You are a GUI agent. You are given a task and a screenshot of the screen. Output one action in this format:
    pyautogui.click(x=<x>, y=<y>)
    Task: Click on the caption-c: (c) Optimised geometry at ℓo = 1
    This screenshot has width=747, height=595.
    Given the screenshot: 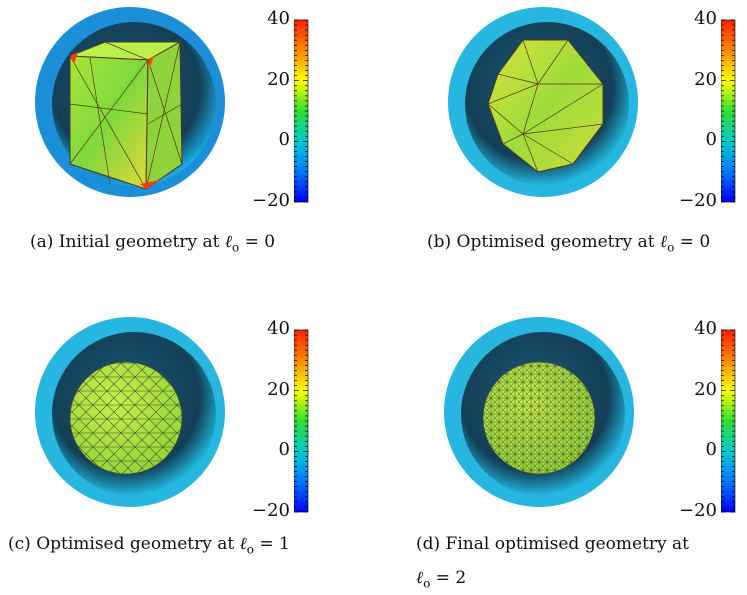 What is the action you would take?
    pyautogui.click(x=149, y=545)
    